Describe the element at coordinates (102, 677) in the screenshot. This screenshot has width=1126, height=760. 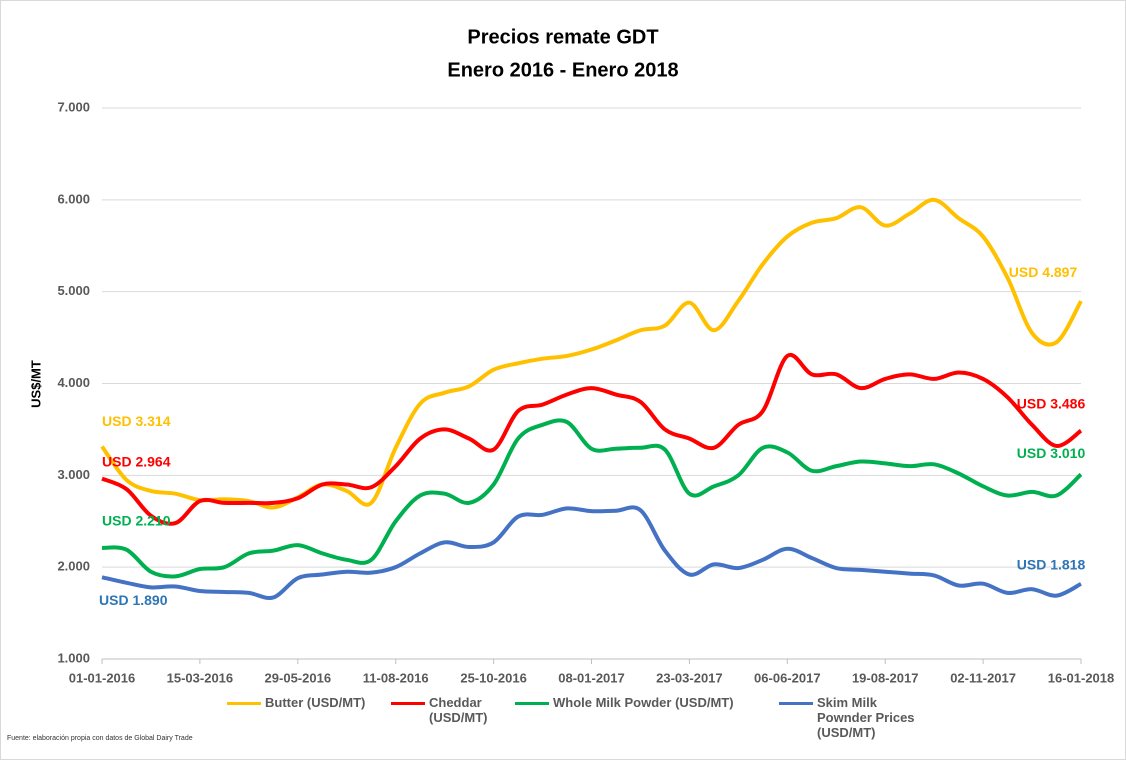
I see `x-tick-label: 01-01-2016` at that location.